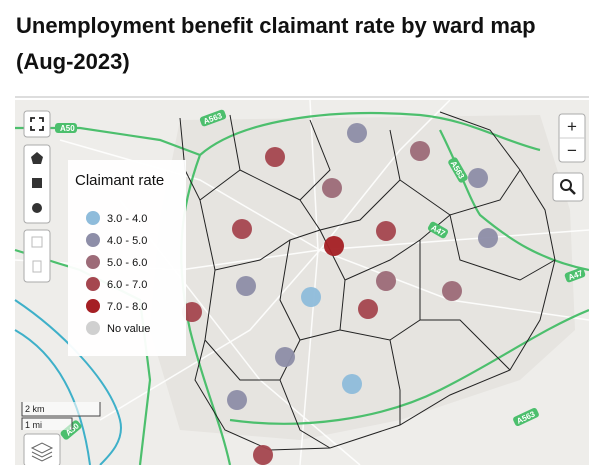  I want to click on left-toolbar, so click(42, 287).